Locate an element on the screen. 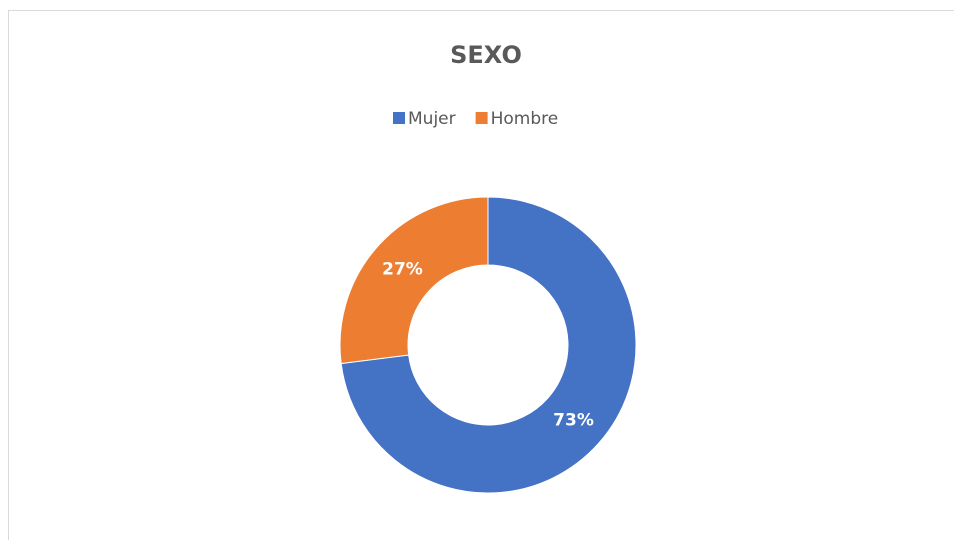  legend-label: Hombre is located at coordinates (525, 119).